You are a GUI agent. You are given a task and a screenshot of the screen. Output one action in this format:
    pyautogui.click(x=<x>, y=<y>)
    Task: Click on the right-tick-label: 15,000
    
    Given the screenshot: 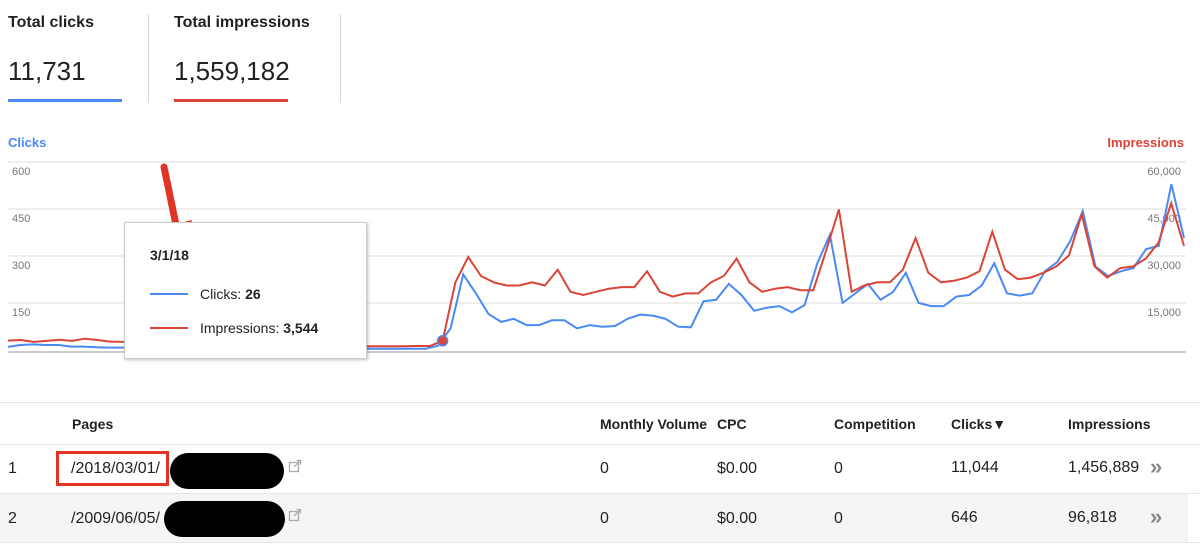 What is the action you would take?
    pyautogui.click(x=1164, y=313)
    